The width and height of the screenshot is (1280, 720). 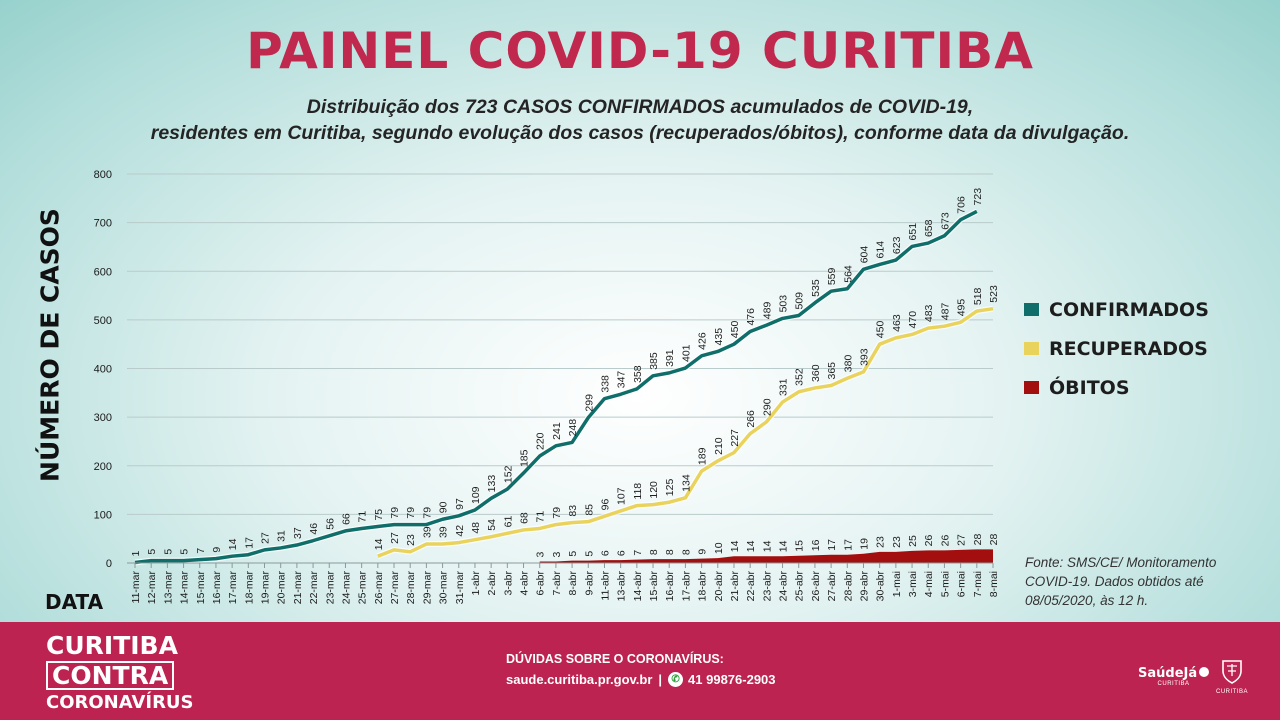 I want to click on data-label-confirmados-29-mar: 79, so click(x=427, y=513).